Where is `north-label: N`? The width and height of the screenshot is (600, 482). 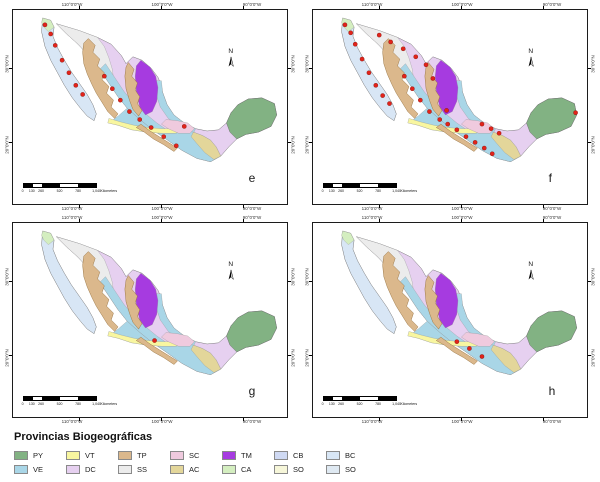
north-label: N is located at coordinates (231, 51).